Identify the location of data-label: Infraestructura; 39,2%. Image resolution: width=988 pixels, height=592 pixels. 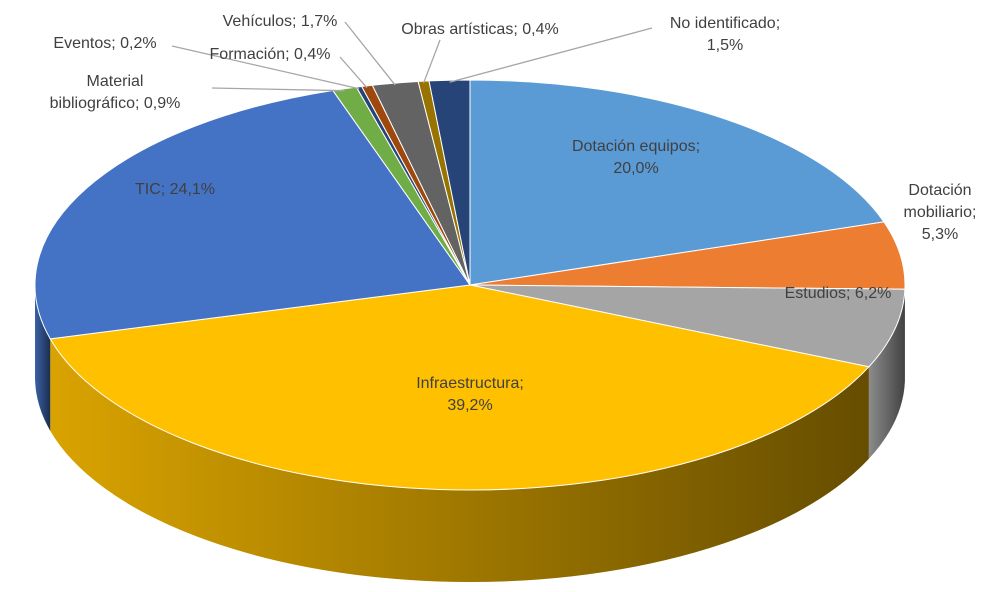
(470, 394).